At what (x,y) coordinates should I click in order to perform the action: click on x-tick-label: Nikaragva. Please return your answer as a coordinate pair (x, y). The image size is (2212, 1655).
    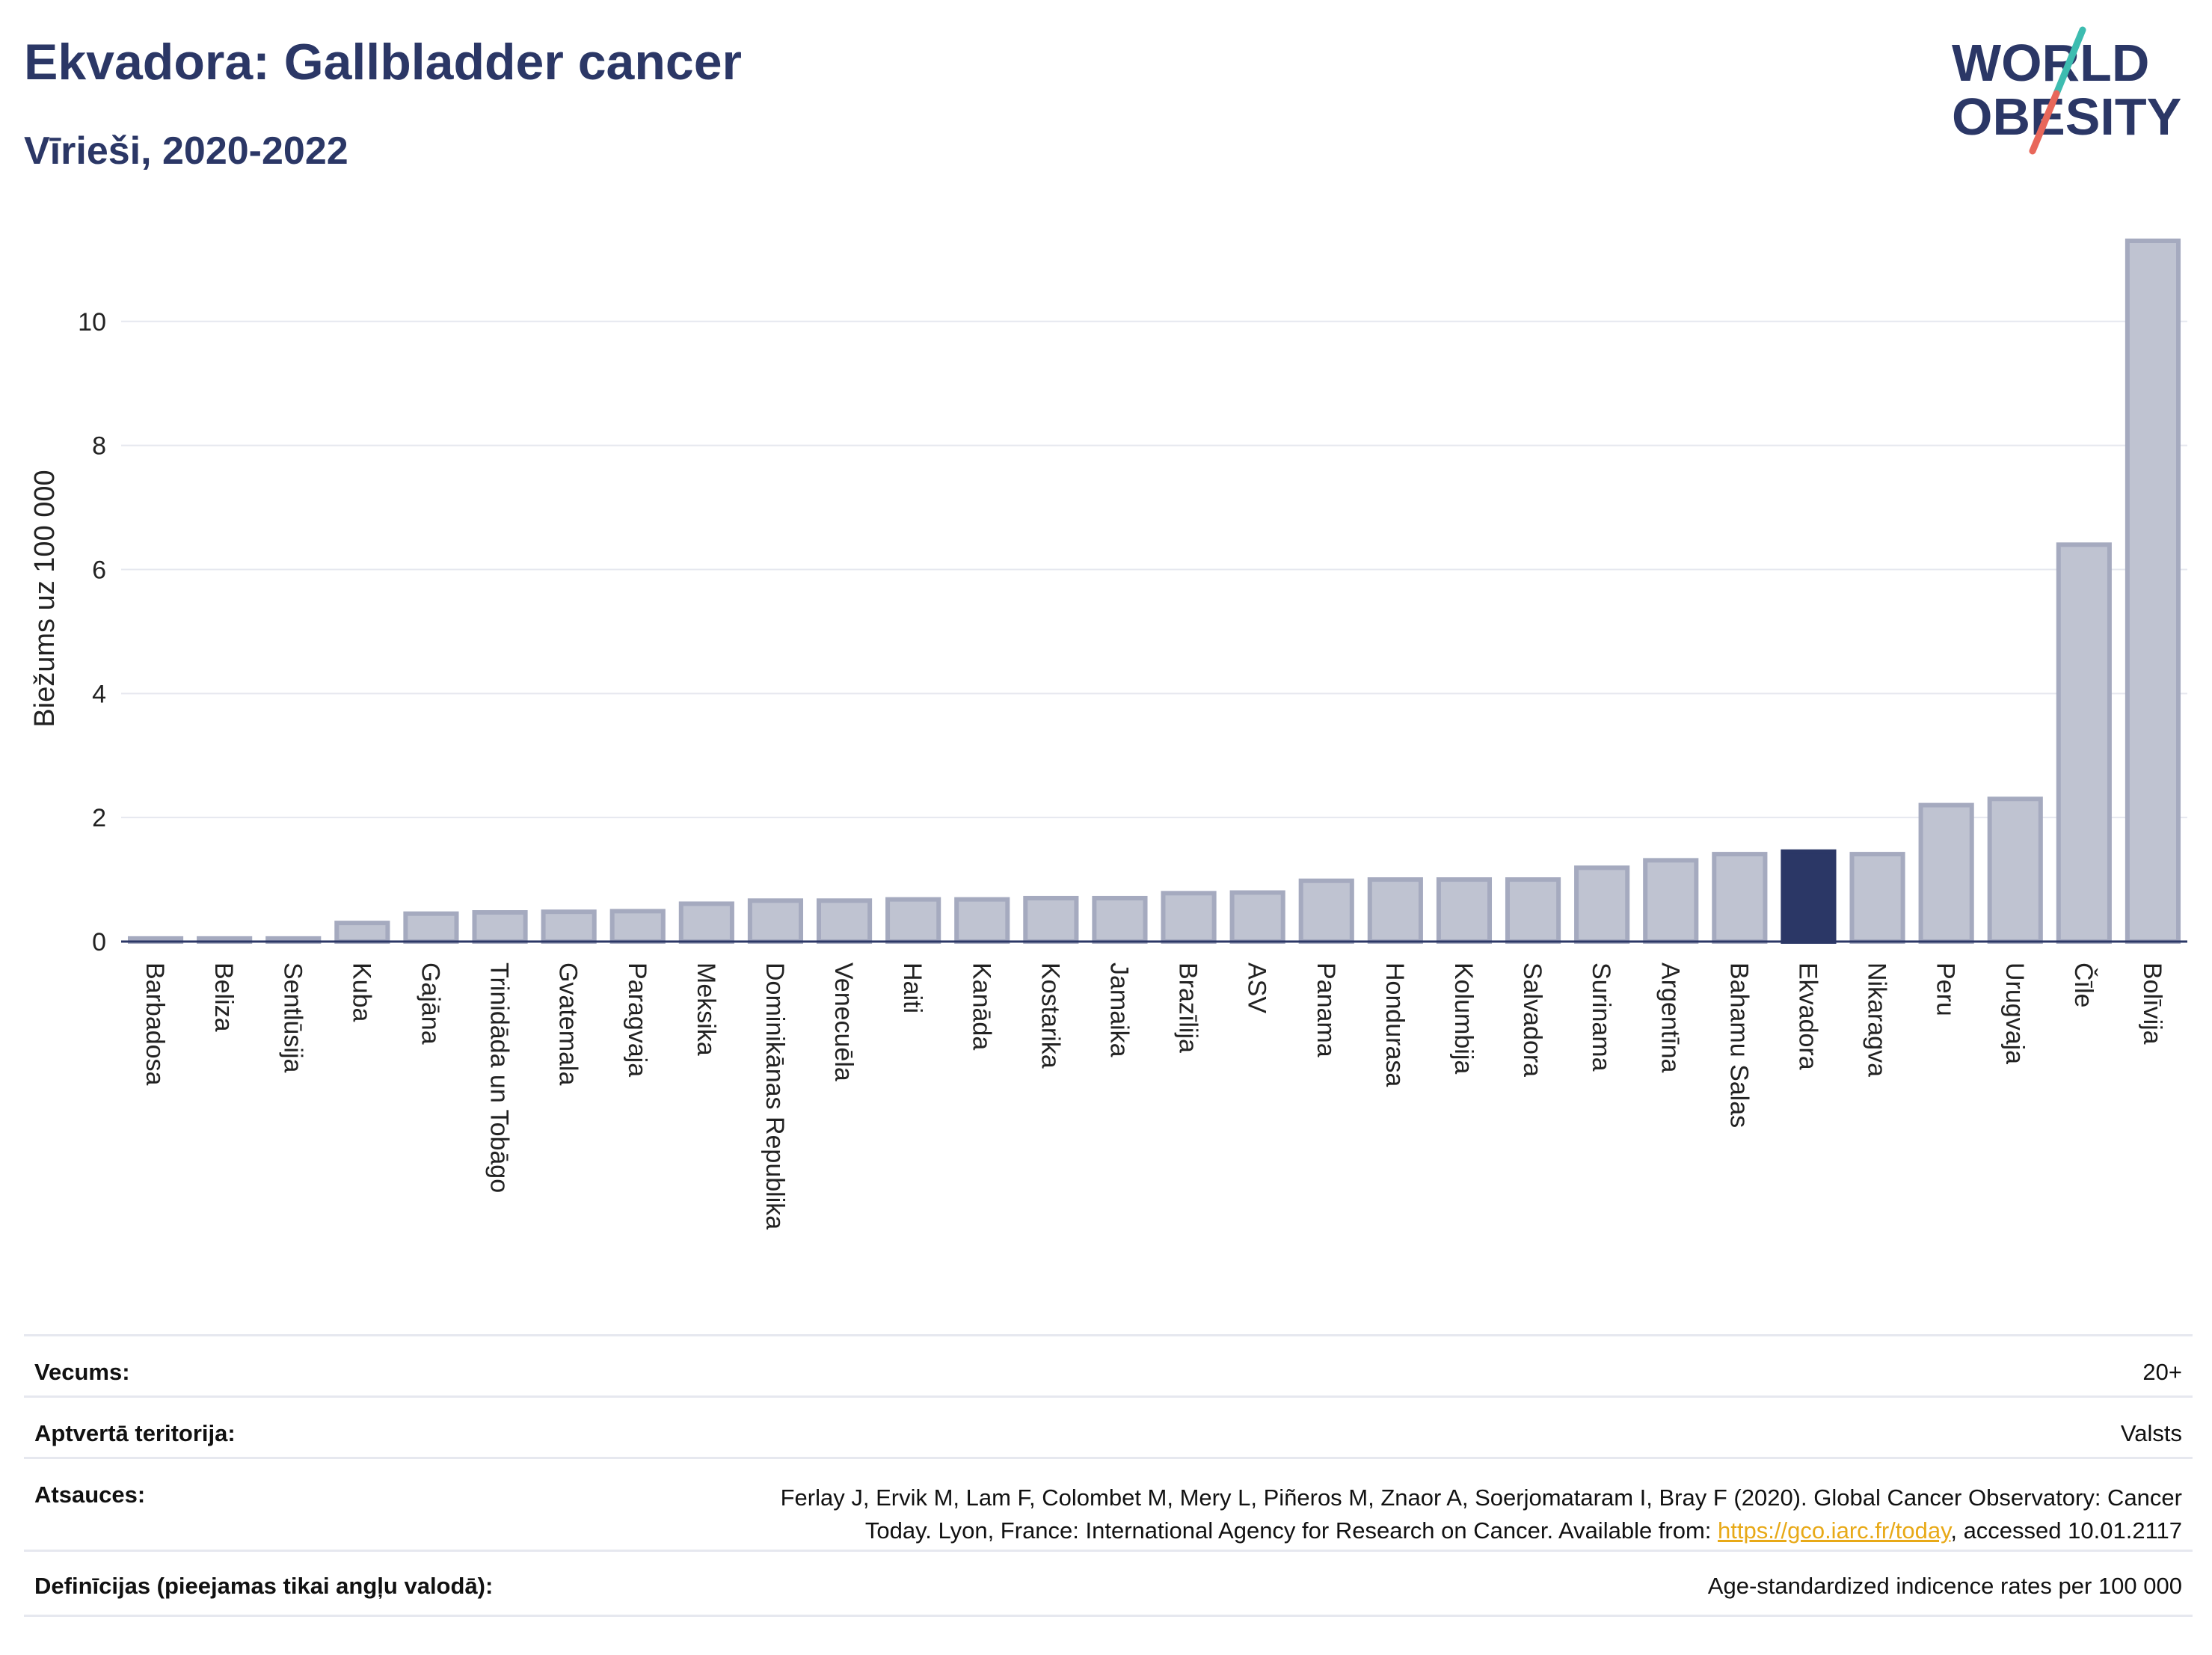
    Looking at the image, I should click on (1877, 1019).